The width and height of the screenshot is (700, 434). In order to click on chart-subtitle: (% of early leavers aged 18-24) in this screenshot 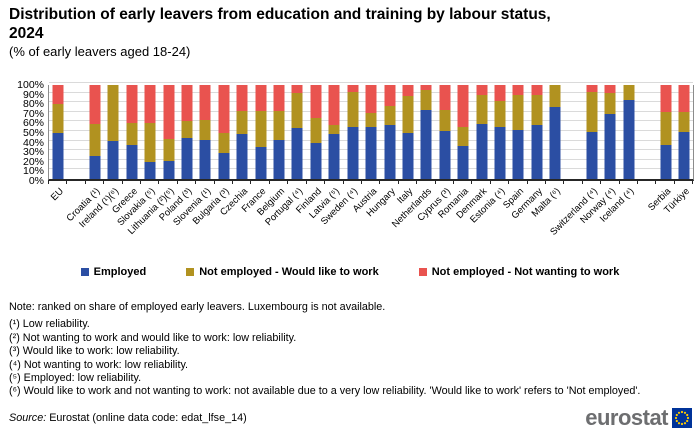, I will do `click(100, 51)`.